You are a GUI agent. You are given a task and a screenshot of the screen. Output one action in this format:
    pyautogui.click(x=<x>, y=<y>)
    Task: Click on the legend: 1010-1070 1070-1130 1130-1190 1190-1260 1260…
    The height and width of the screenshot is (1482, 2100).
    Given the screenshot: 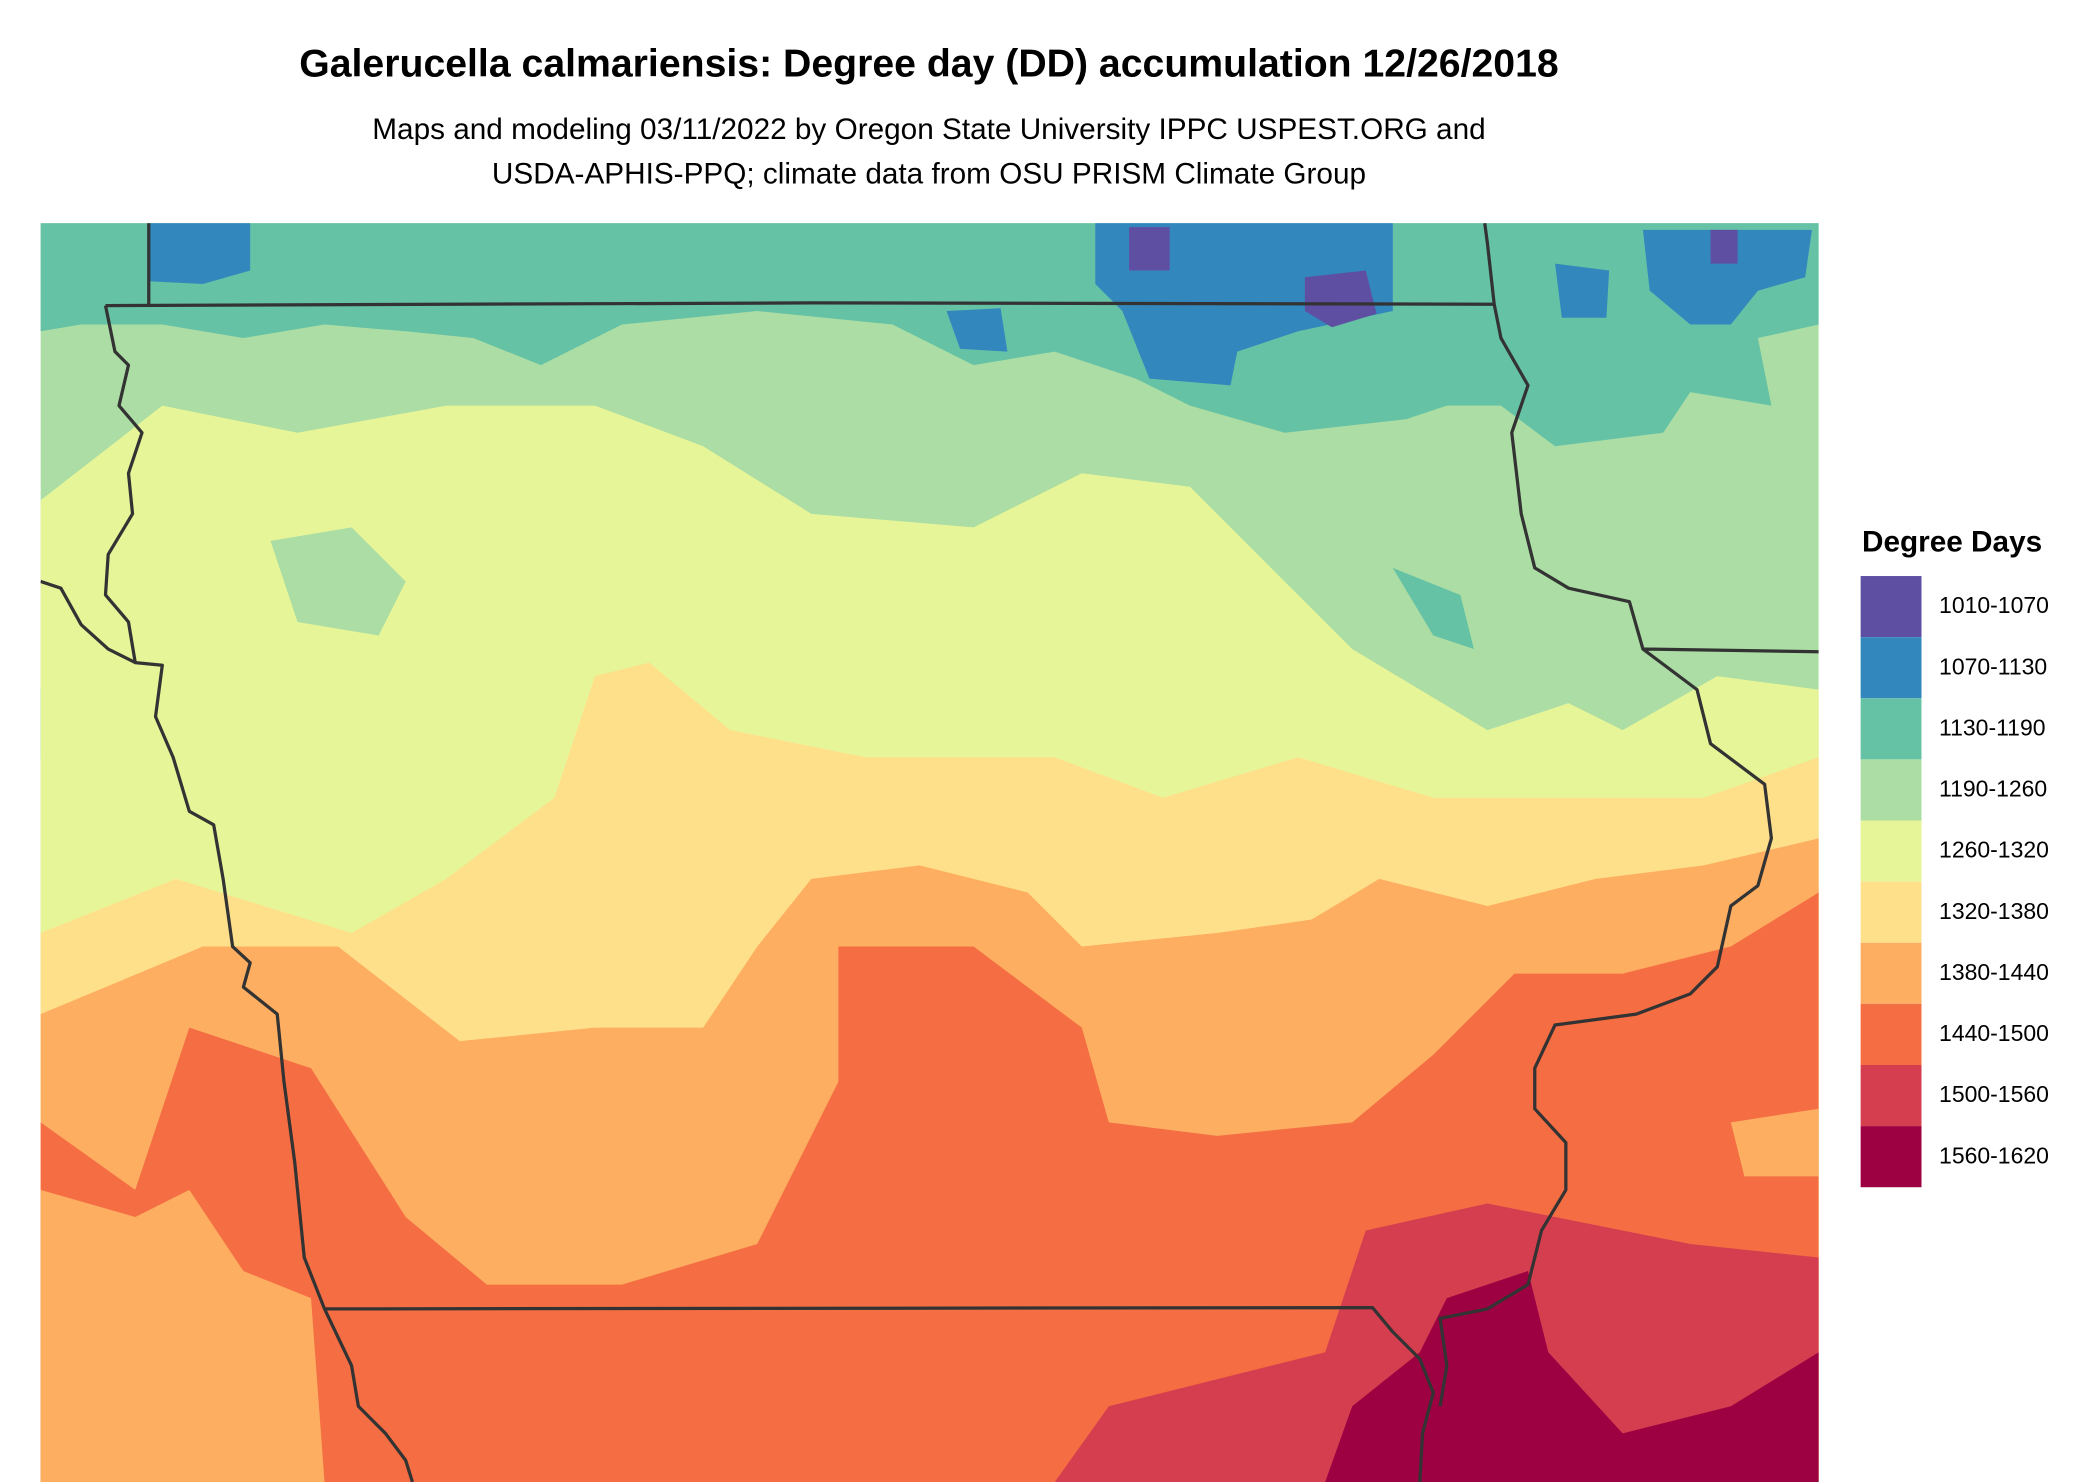 What is the action you would take?
    pyautogui.click(x=1954, y=882)
    